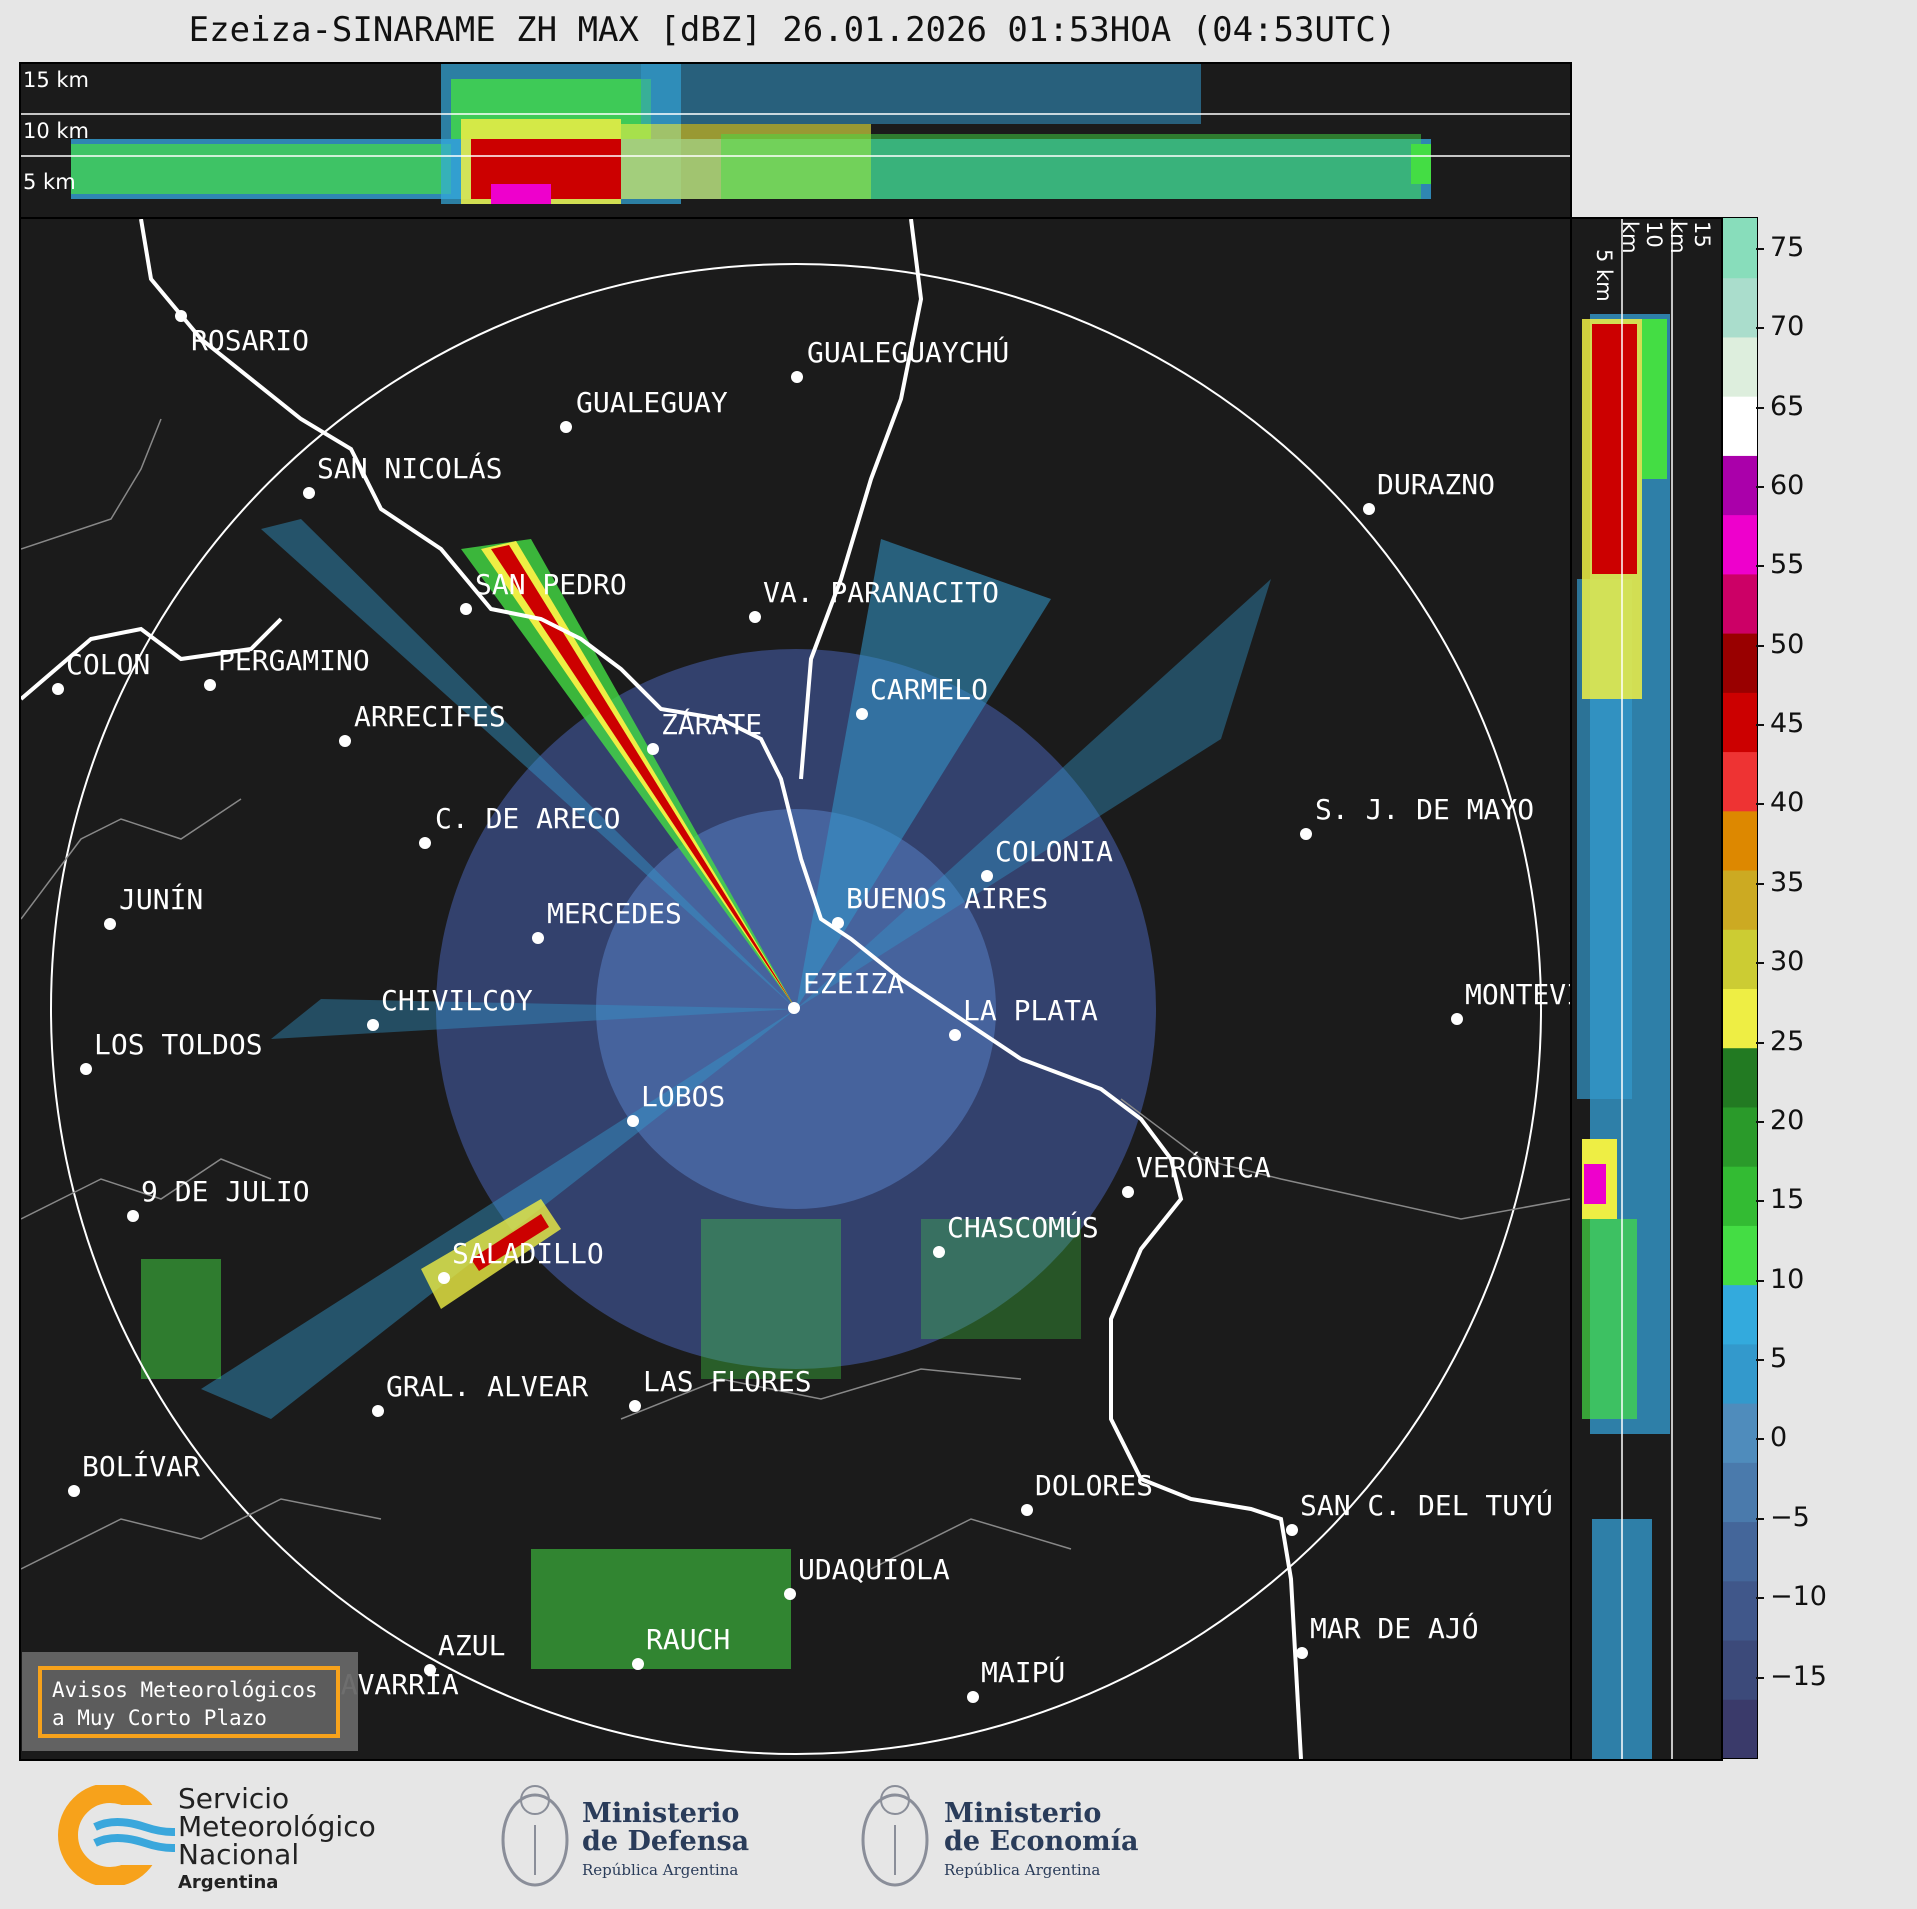 Image resolution: width=1917 pixels, height=1909 pixels. Describe the element at coordinates (210, 685) in the screenshot. I see `city-dot-pergamino` at that location.